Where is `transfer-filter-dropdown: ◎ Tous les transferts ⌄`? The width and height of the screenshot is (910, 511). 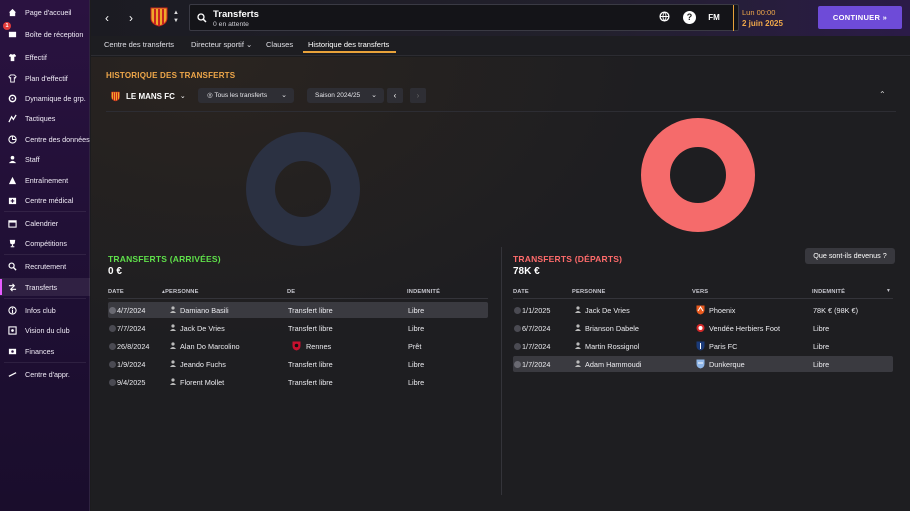
transfer-filter-dropdown: ◎ Tous les transferts ⌄ is located at coordinates (246, 95).